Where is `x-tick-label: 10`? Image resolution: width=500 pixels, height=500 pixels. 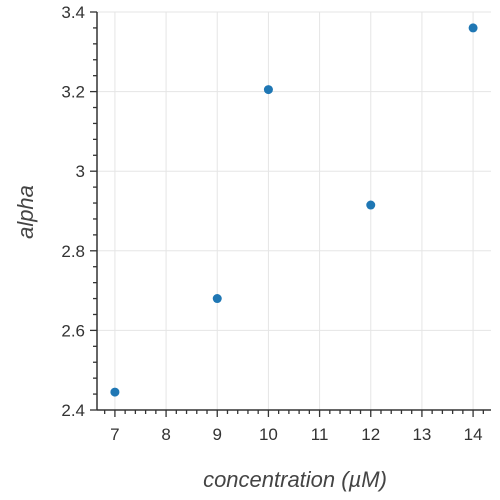 x-tick-label: 10 is located at coordinates (268, 434).